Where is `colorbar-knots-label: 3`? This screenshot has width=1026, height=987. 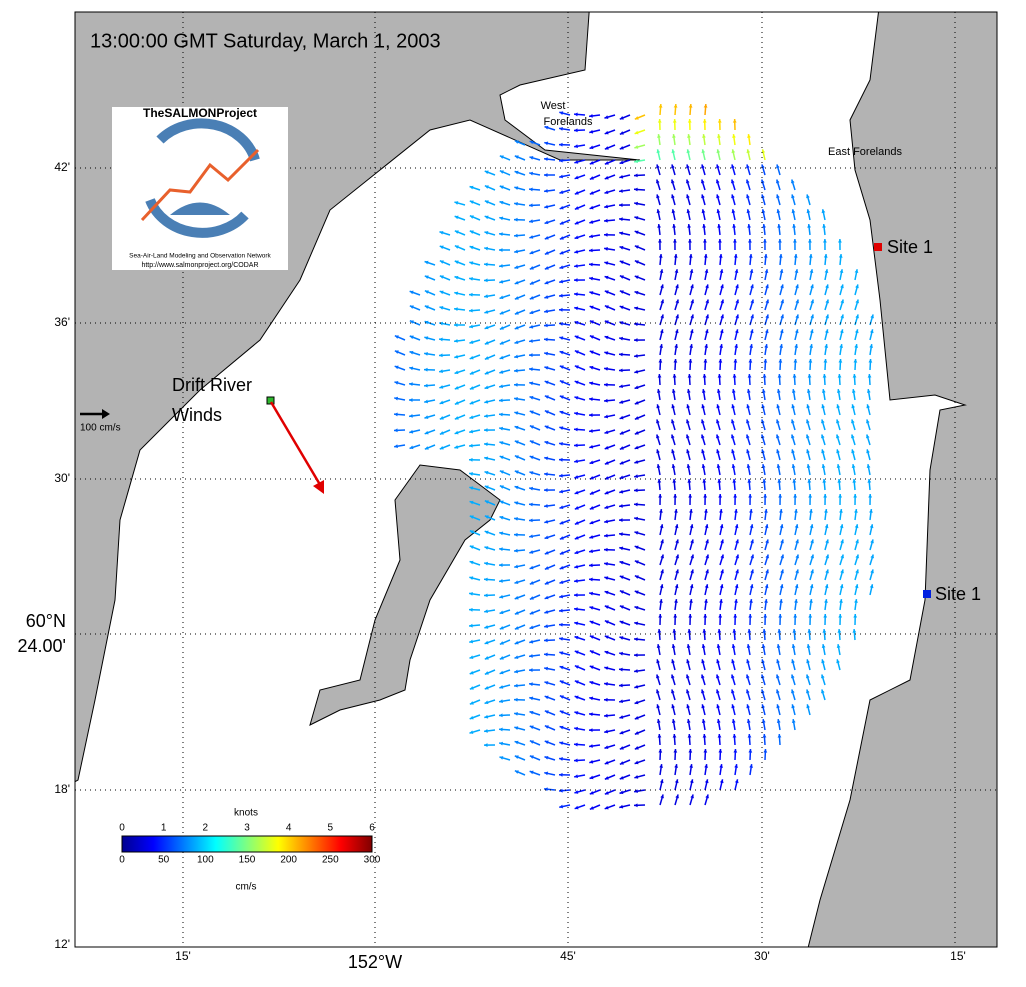 colorbar-knots-label: 3 is located at coordinates (247, 828).